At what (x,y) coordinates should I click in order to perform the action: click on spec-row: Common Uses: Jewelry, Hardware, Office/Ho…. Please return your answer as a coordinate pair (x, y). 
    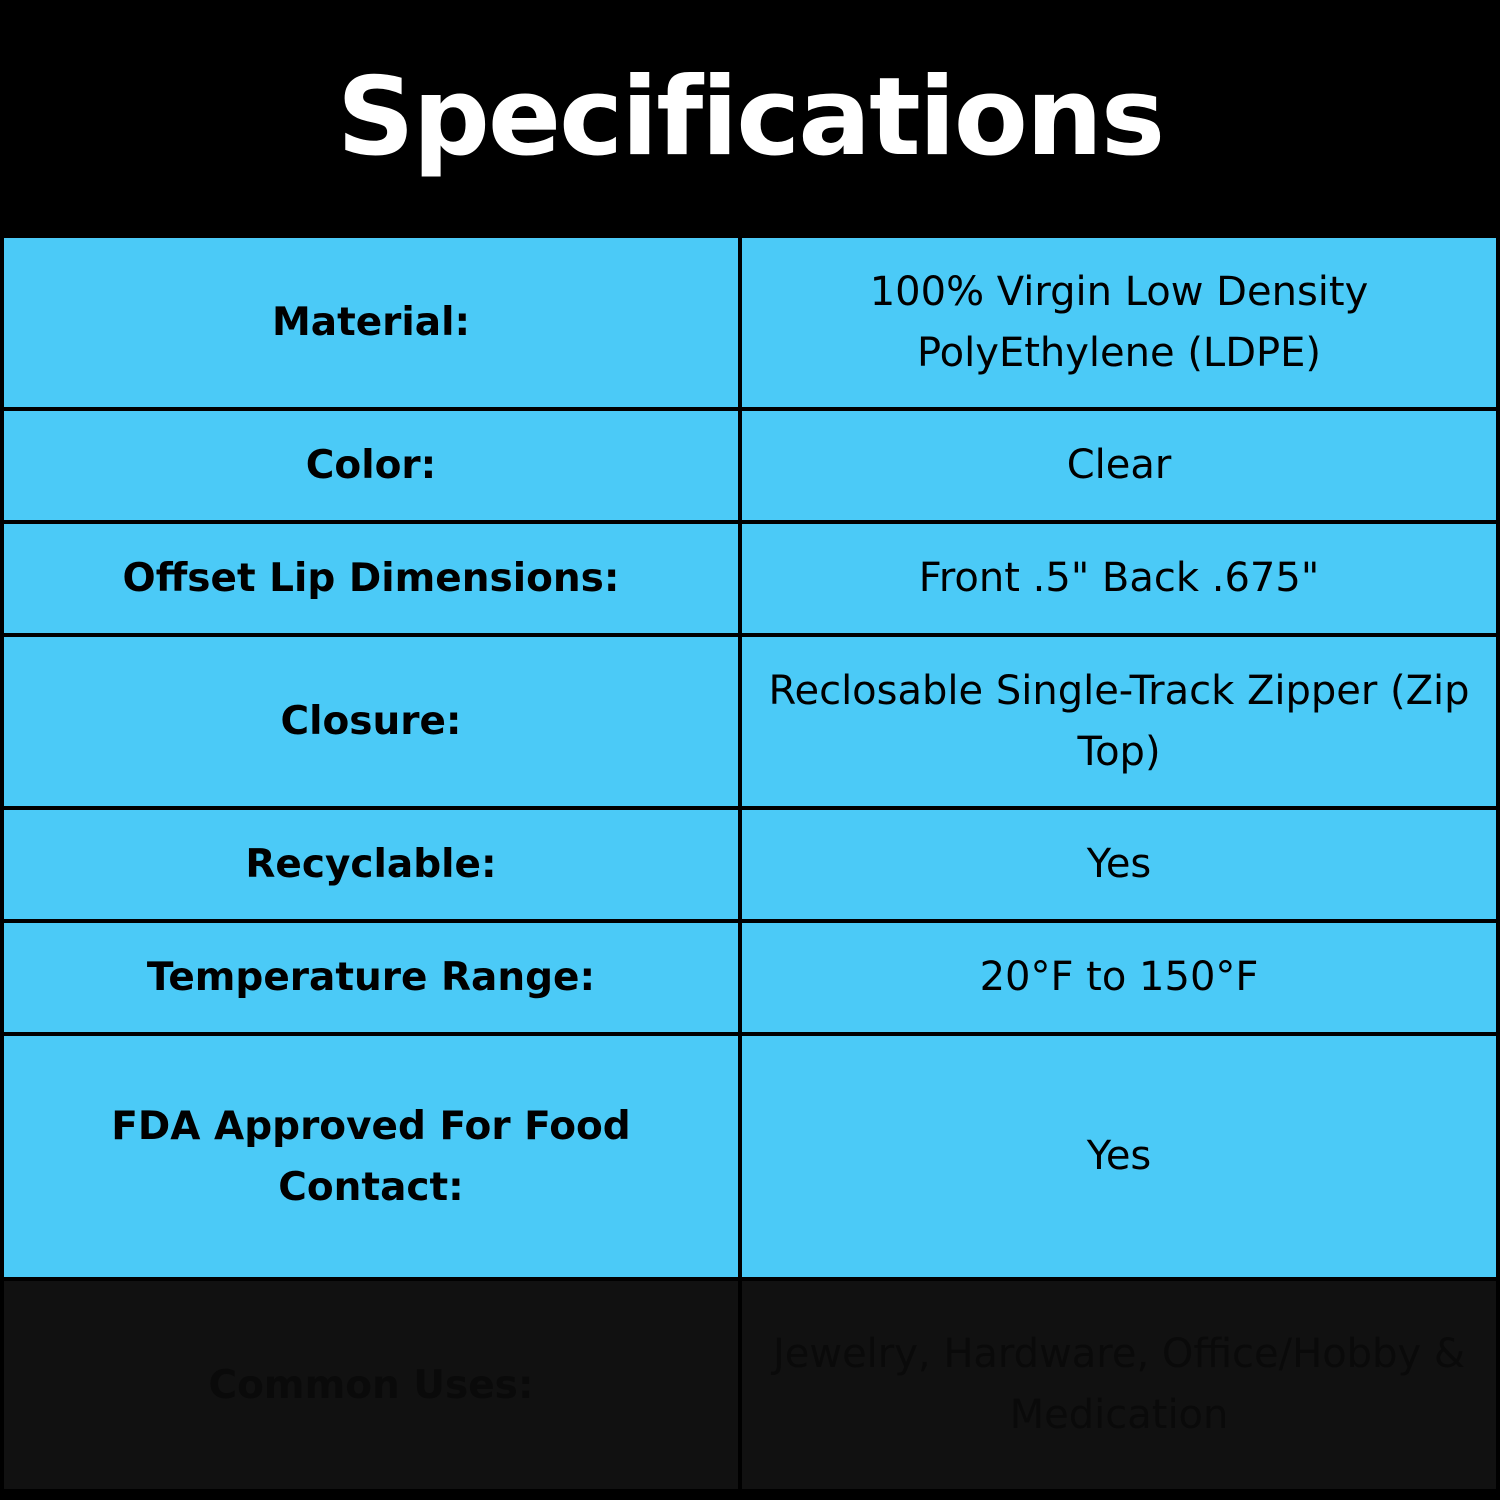
    Looking at the image, I should click on (750, 1385).